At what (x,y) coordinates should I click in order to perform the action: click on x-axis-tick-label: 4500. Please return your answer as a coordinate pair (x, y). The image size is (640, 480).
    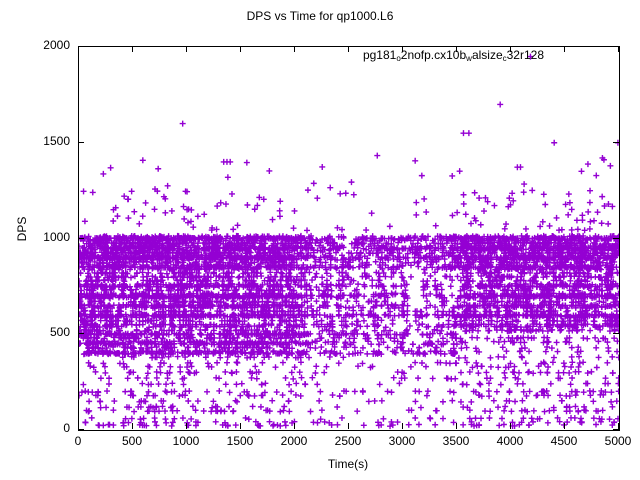
    Looking at the image, I should click on (564, 441).